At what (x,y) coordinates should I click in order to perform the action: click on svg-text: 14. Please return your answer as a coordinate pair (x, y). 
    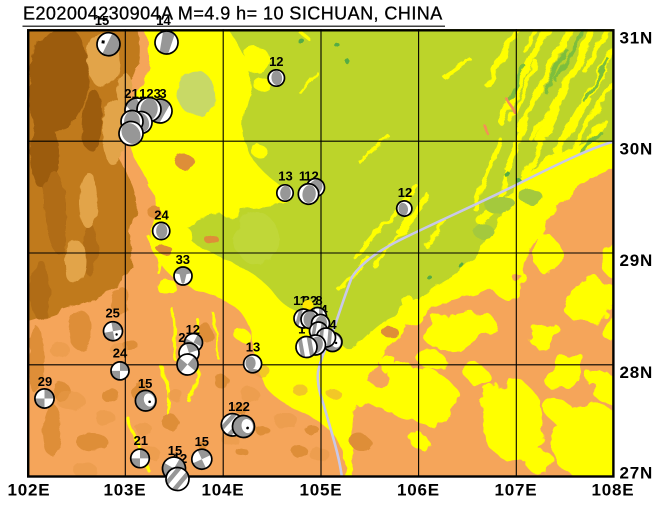
    Looking at the image, I should click on (163, 20).